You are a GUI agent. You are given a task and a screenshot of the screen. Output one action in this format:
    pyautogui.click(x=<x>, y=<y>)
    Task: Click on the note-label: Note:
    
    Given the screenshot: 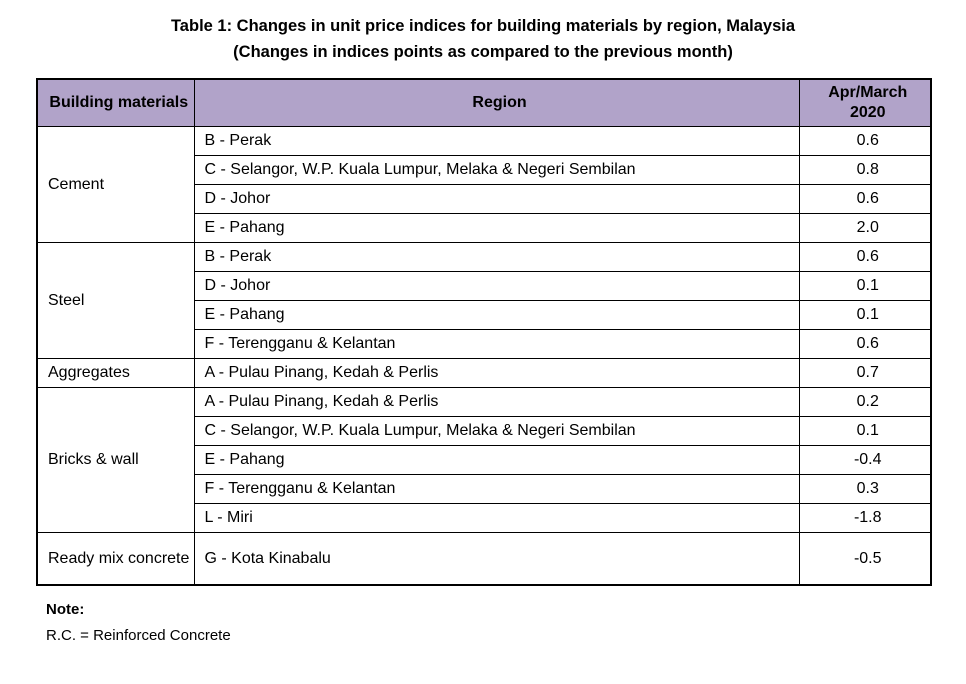 What is the action you would take?
    pyautogui.click(x=65, y=609)
    